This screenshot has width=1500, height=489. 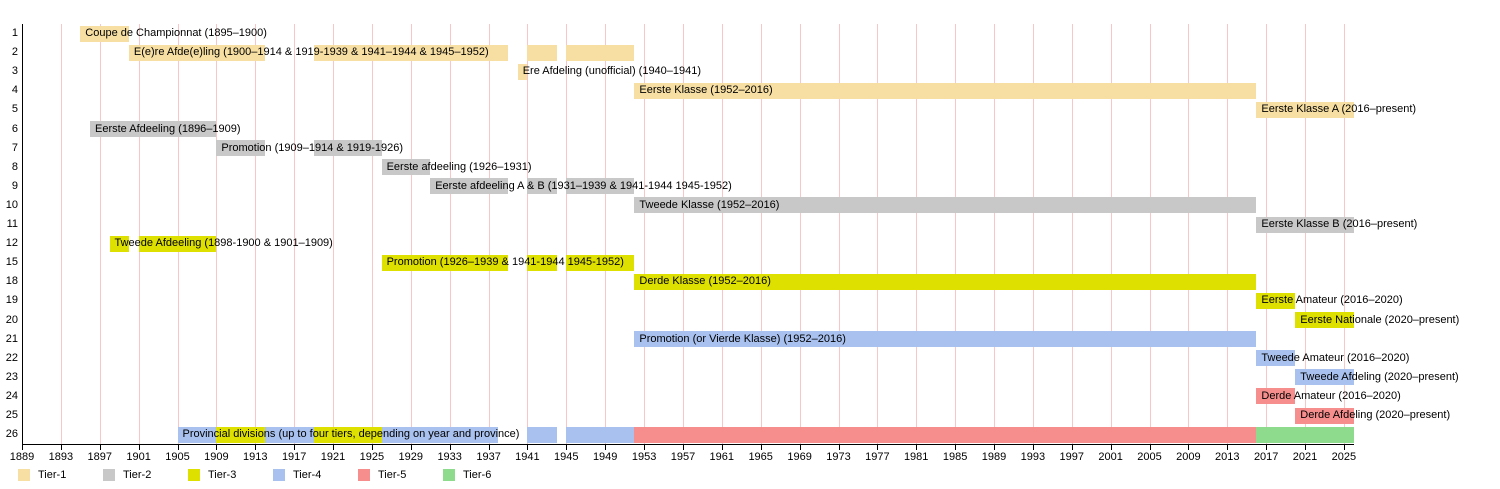 I want to click on gridline-1973, so click(x=839, y=234).